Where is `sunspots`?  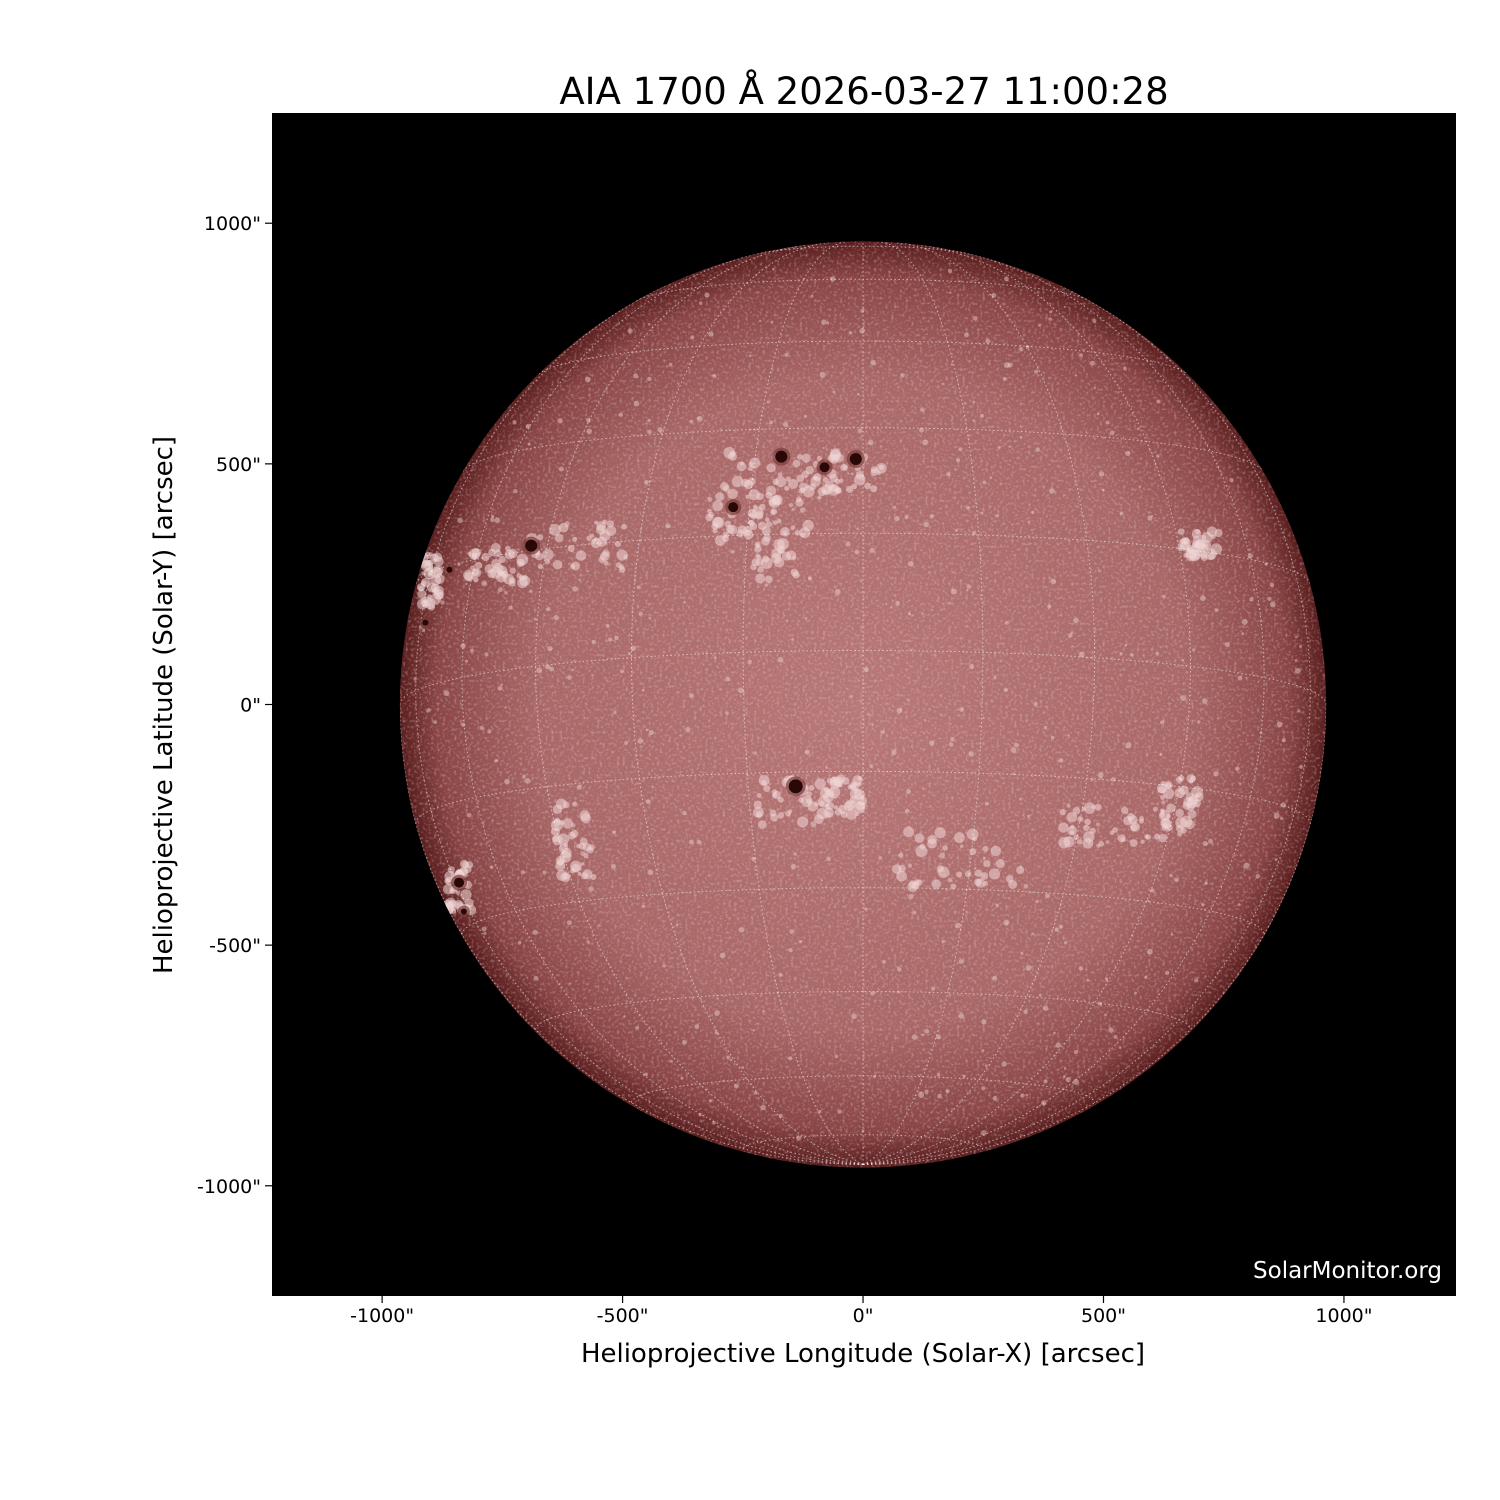
sunspots is located at coordinates (642, 682).